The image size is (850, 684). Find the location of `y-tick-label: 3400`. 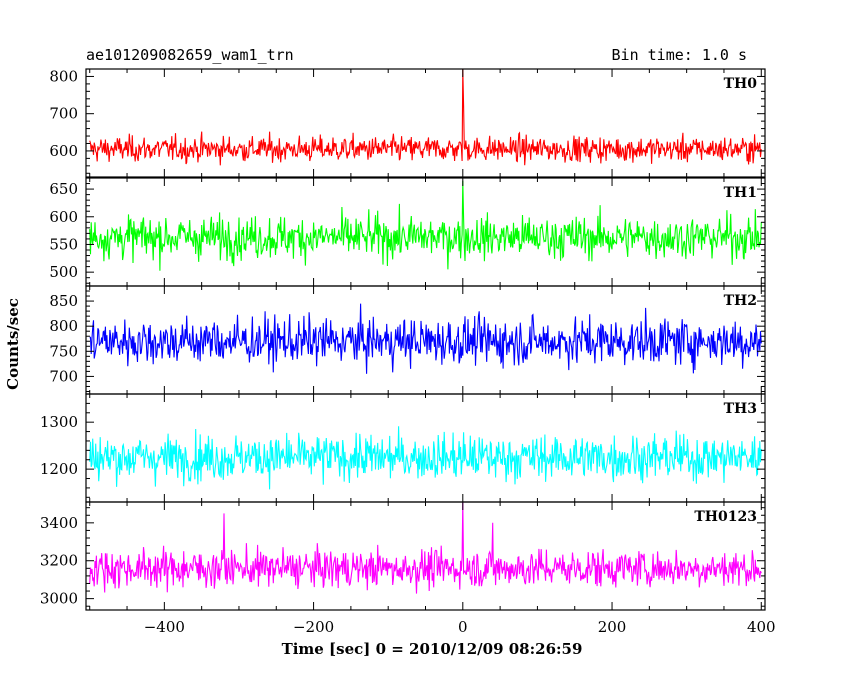

y-tick-label: 3400 is located at coordinates (59, 523).